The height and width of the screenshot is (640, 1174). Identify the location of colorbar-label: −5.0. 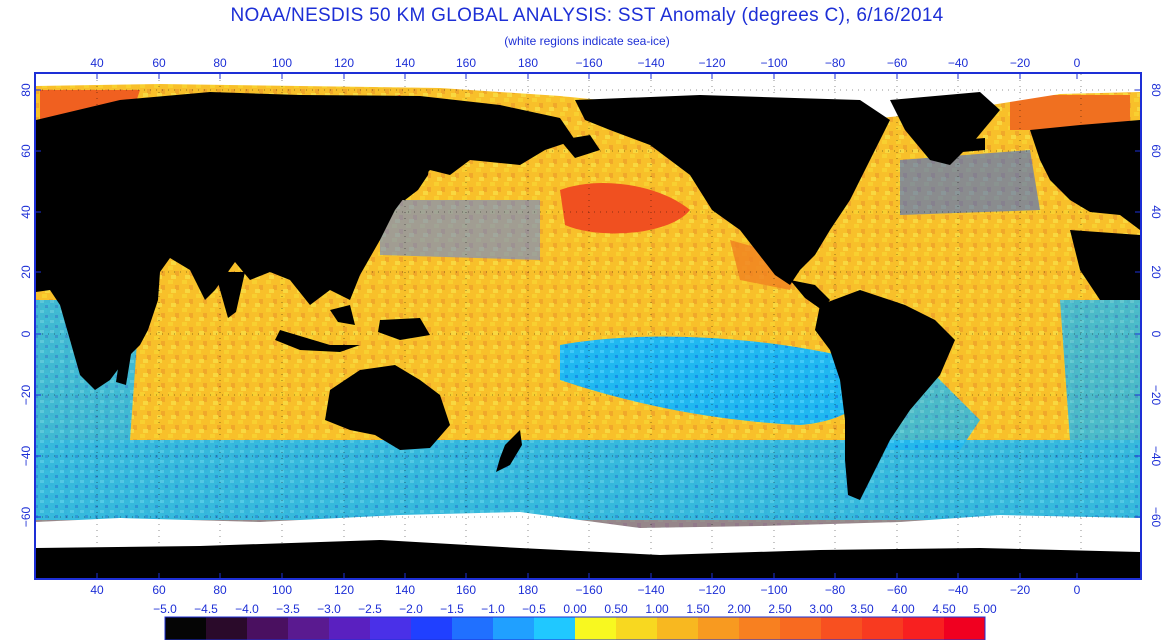
(165, 609).